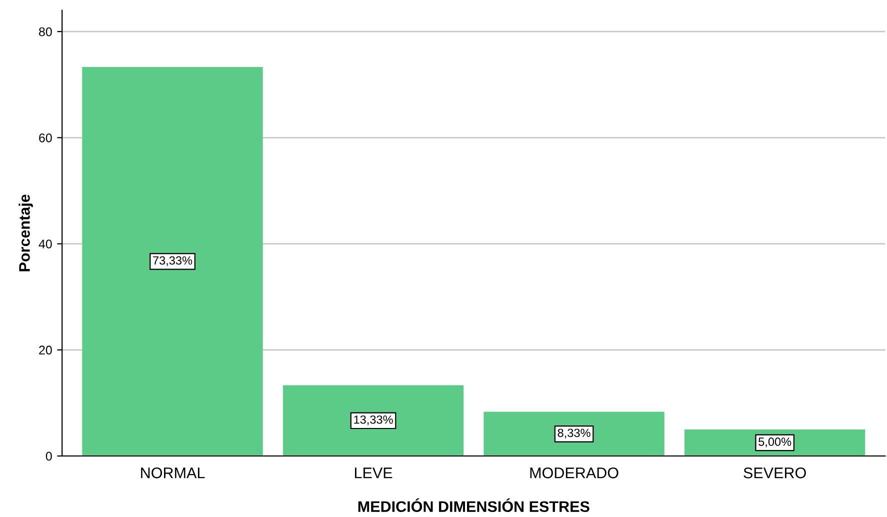 This screenshot has height=517, width=887. I want to click on y-axis-title: Porcentaje, so click(25, 233).